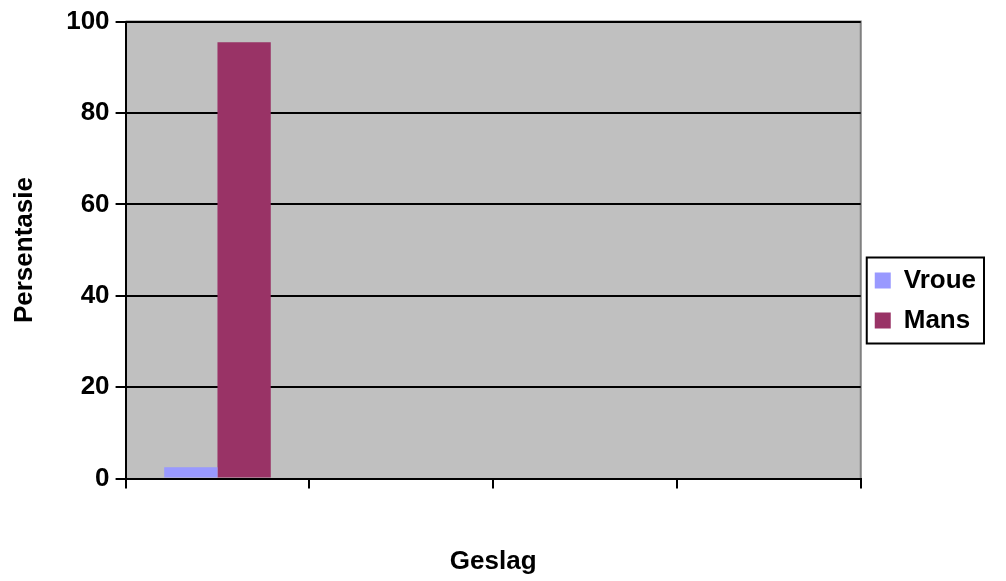  Describe the element at coordinates (95, 385) in the screenshot. I see `y-tick-label: 20` at that location.